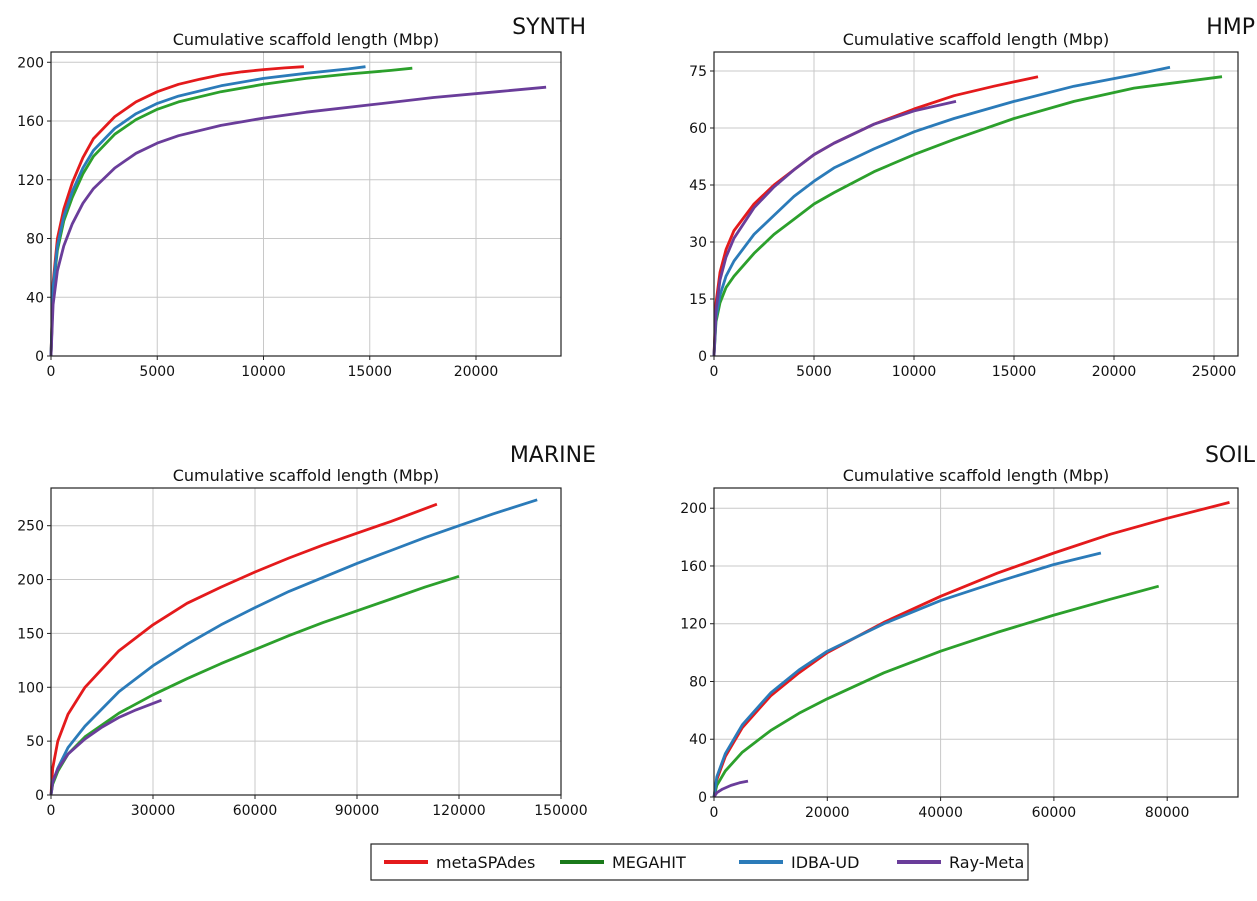 This screenshot has height=901, width=1257. Describe the element at coordinates (553, 455) in the screenshot. I see `panel-label: MARINE` at that location.